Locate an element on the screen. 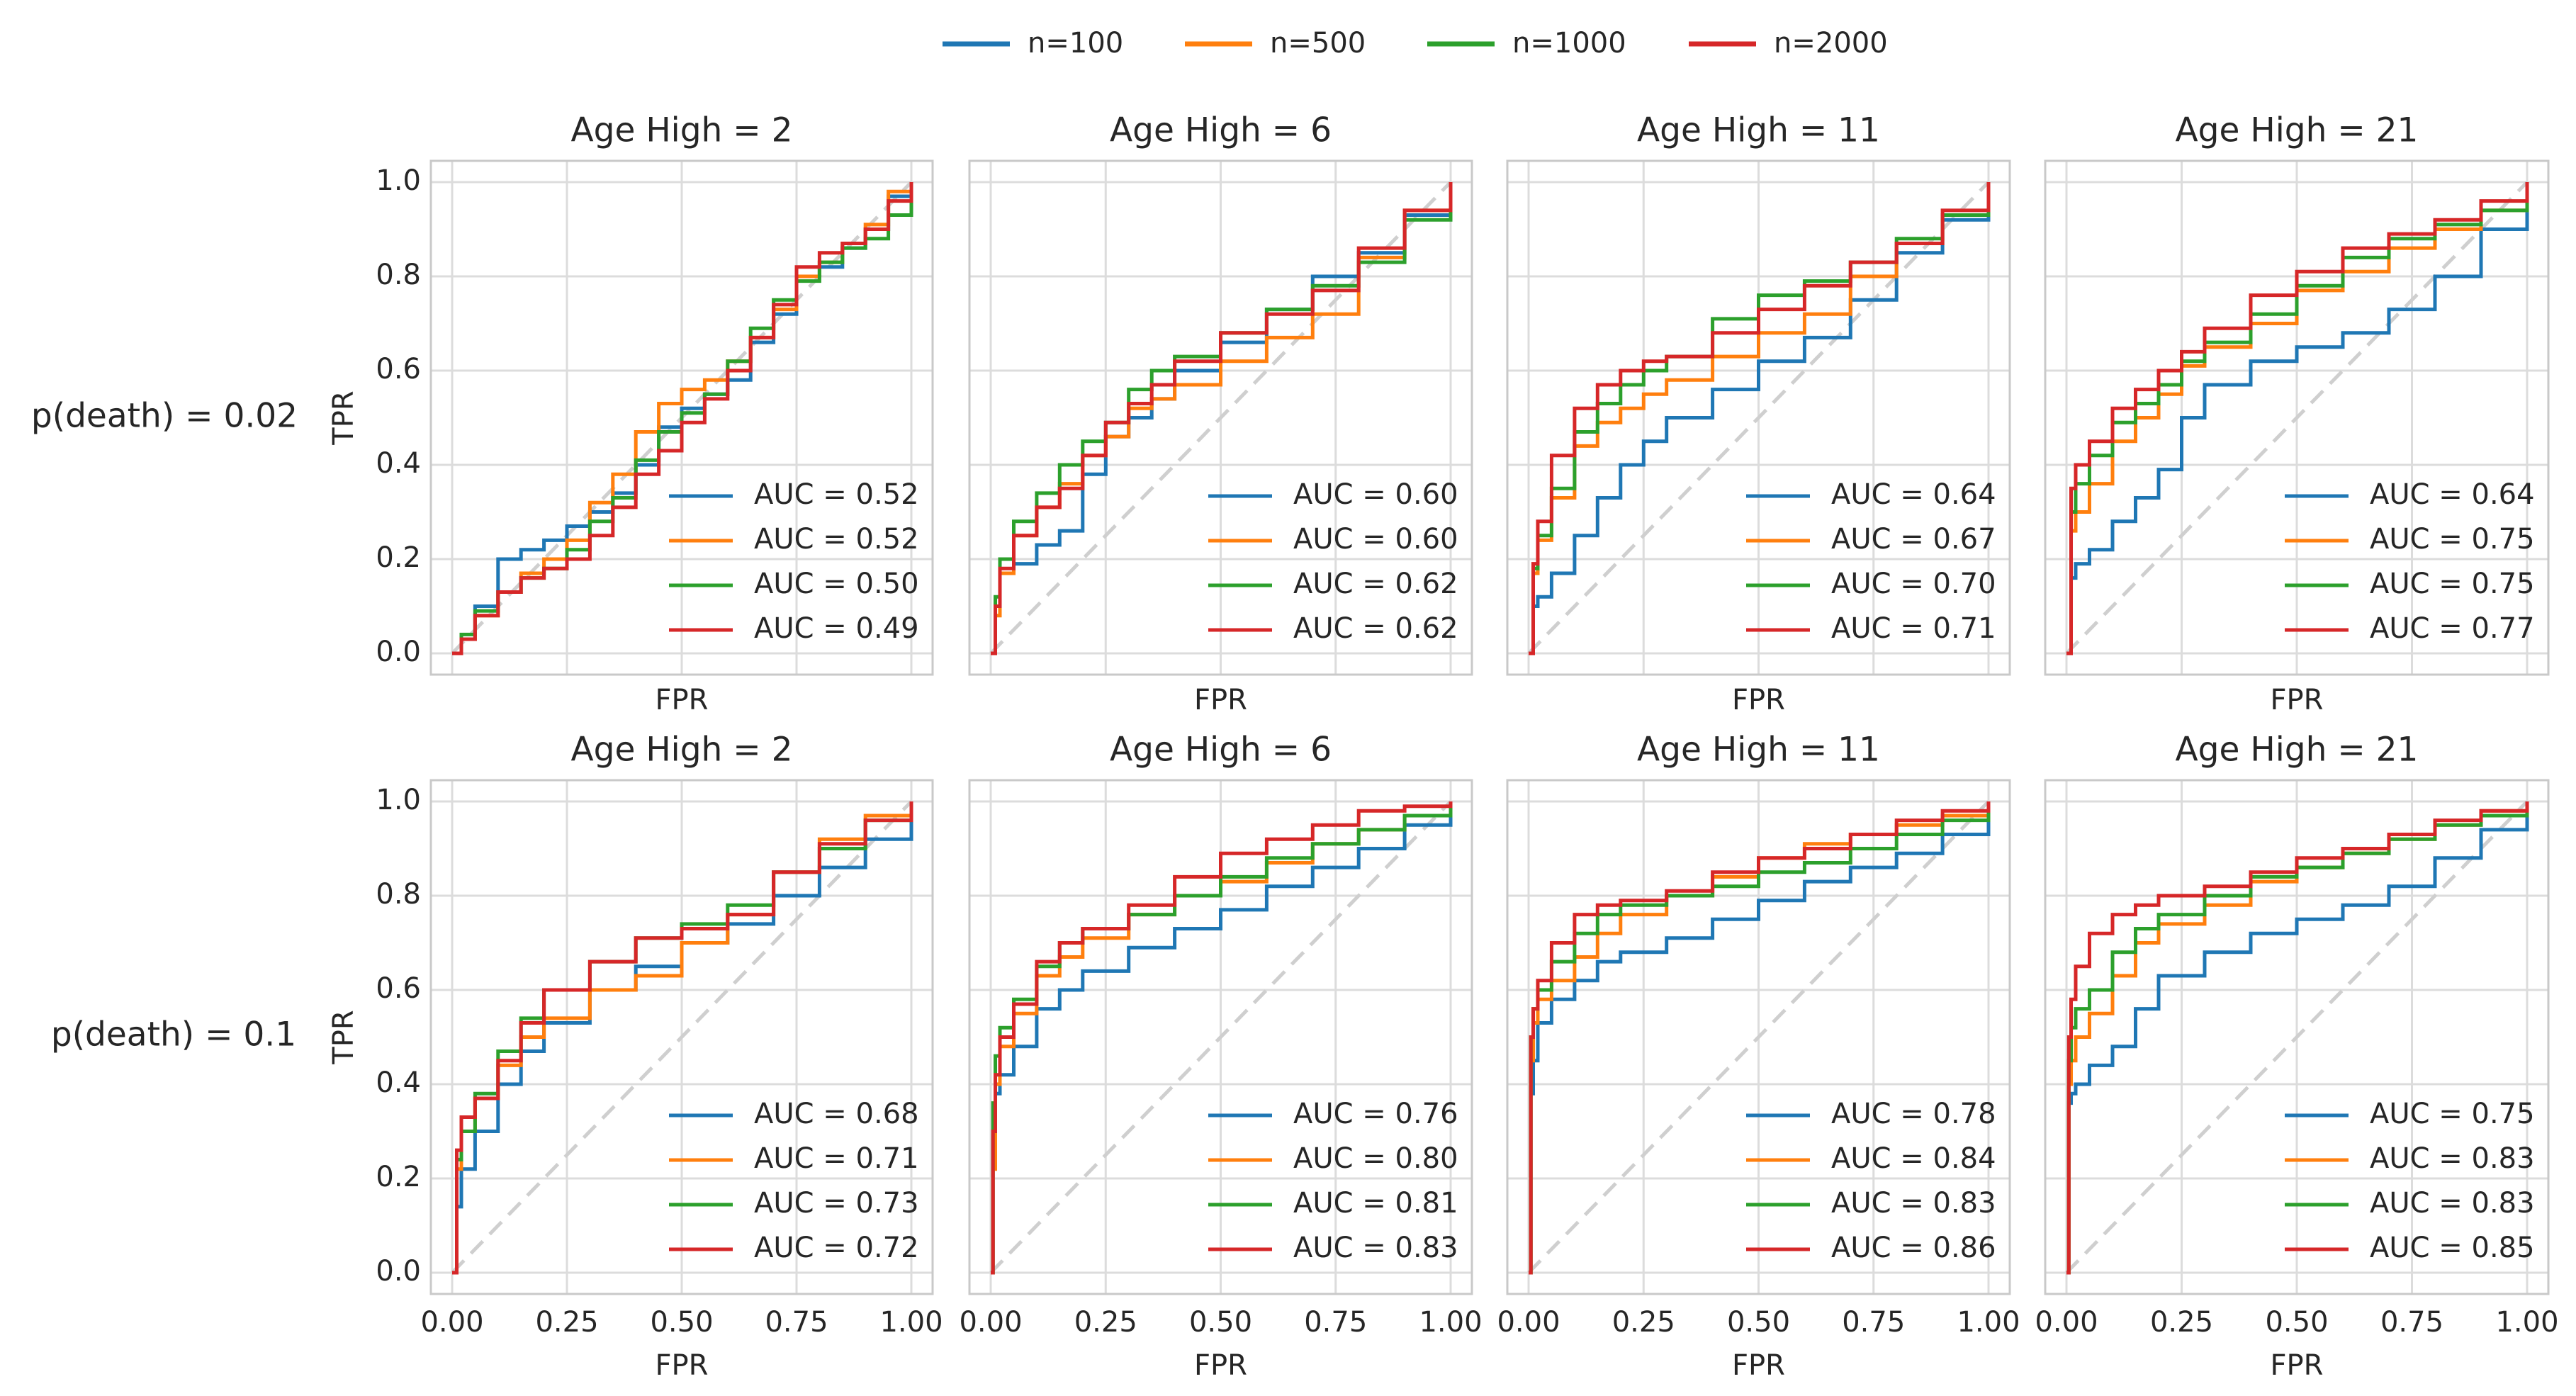 The height and width of the screenshot is (1396, 2576). auc-legend-label-n=1000: AUC = 0.73 is located at coordinates (836, 1203).